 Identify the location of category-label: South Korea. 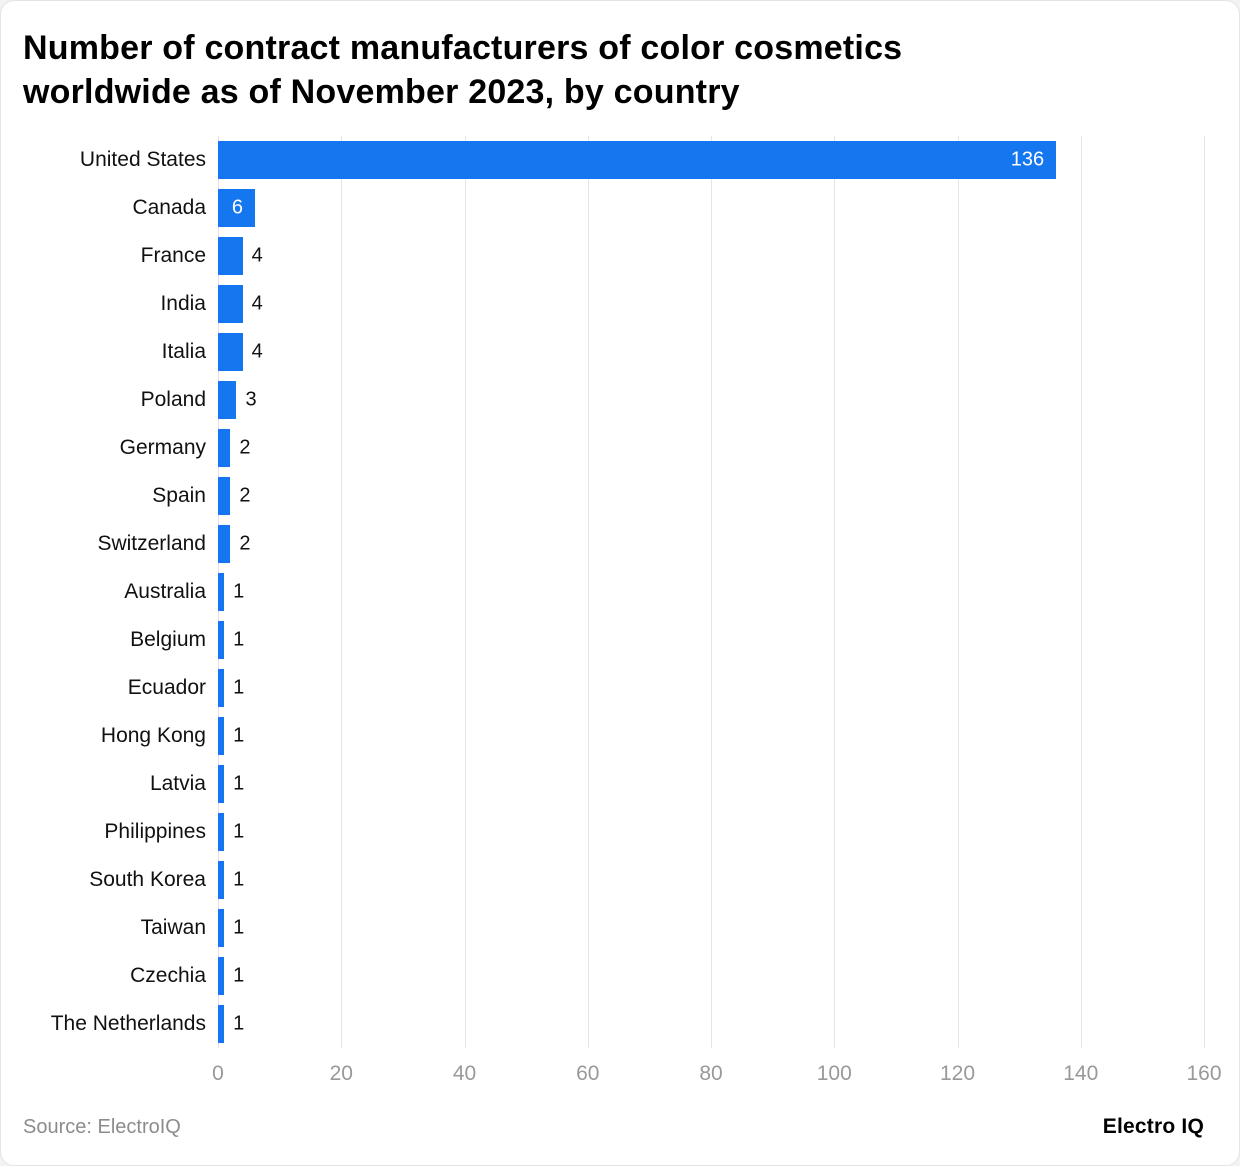
(147, 880).